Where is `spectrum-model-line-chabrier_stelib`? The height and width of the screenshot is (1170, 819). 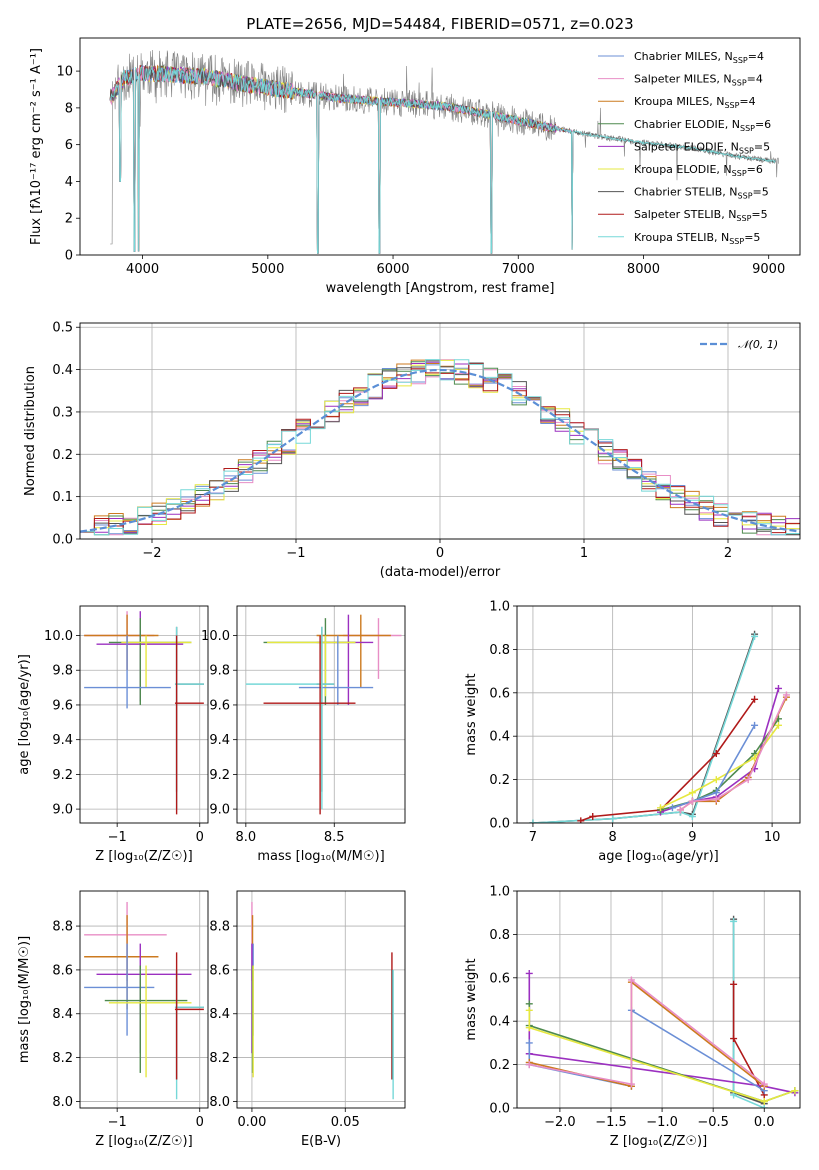 spectrum-model-line-chabrier_stelib is located at coordinates (443, 159).